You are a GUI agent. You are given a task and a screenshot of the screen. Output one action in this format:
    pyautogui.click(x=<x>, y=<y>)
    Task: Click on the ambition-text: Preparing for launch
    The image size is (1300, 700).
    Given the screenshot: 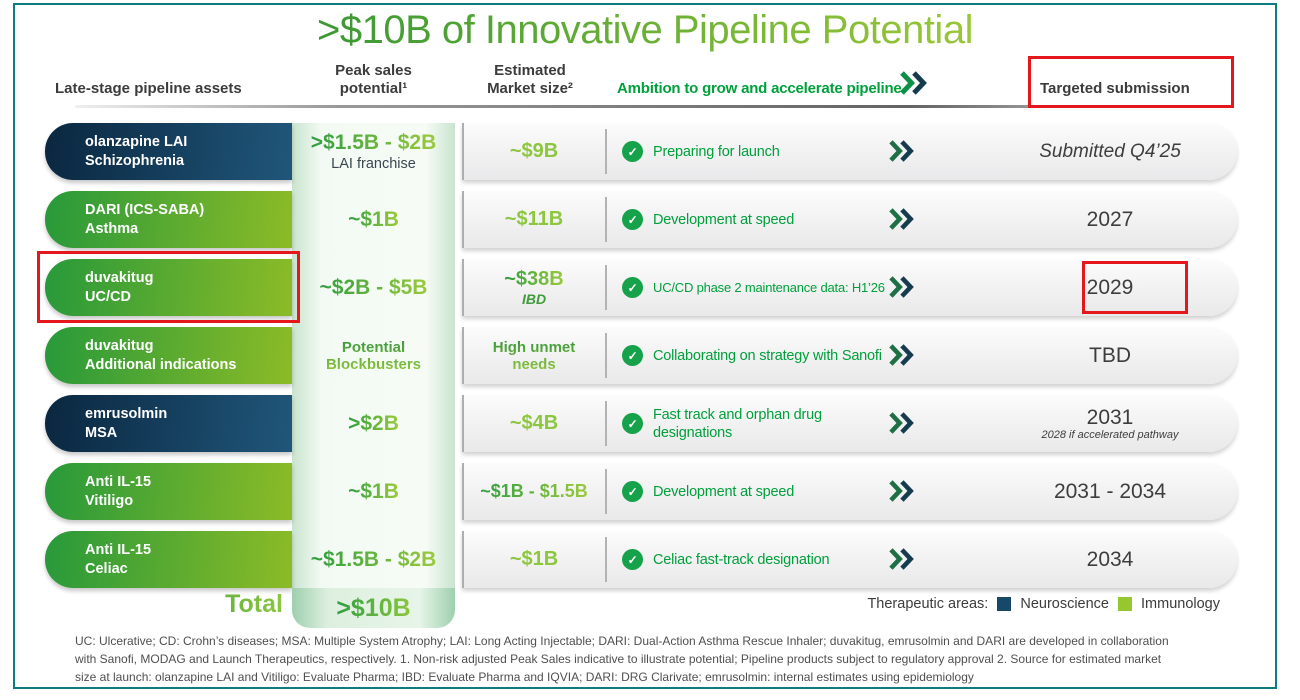 What is the action you would take?
    pyautogui.click(x=716, y=151)
    